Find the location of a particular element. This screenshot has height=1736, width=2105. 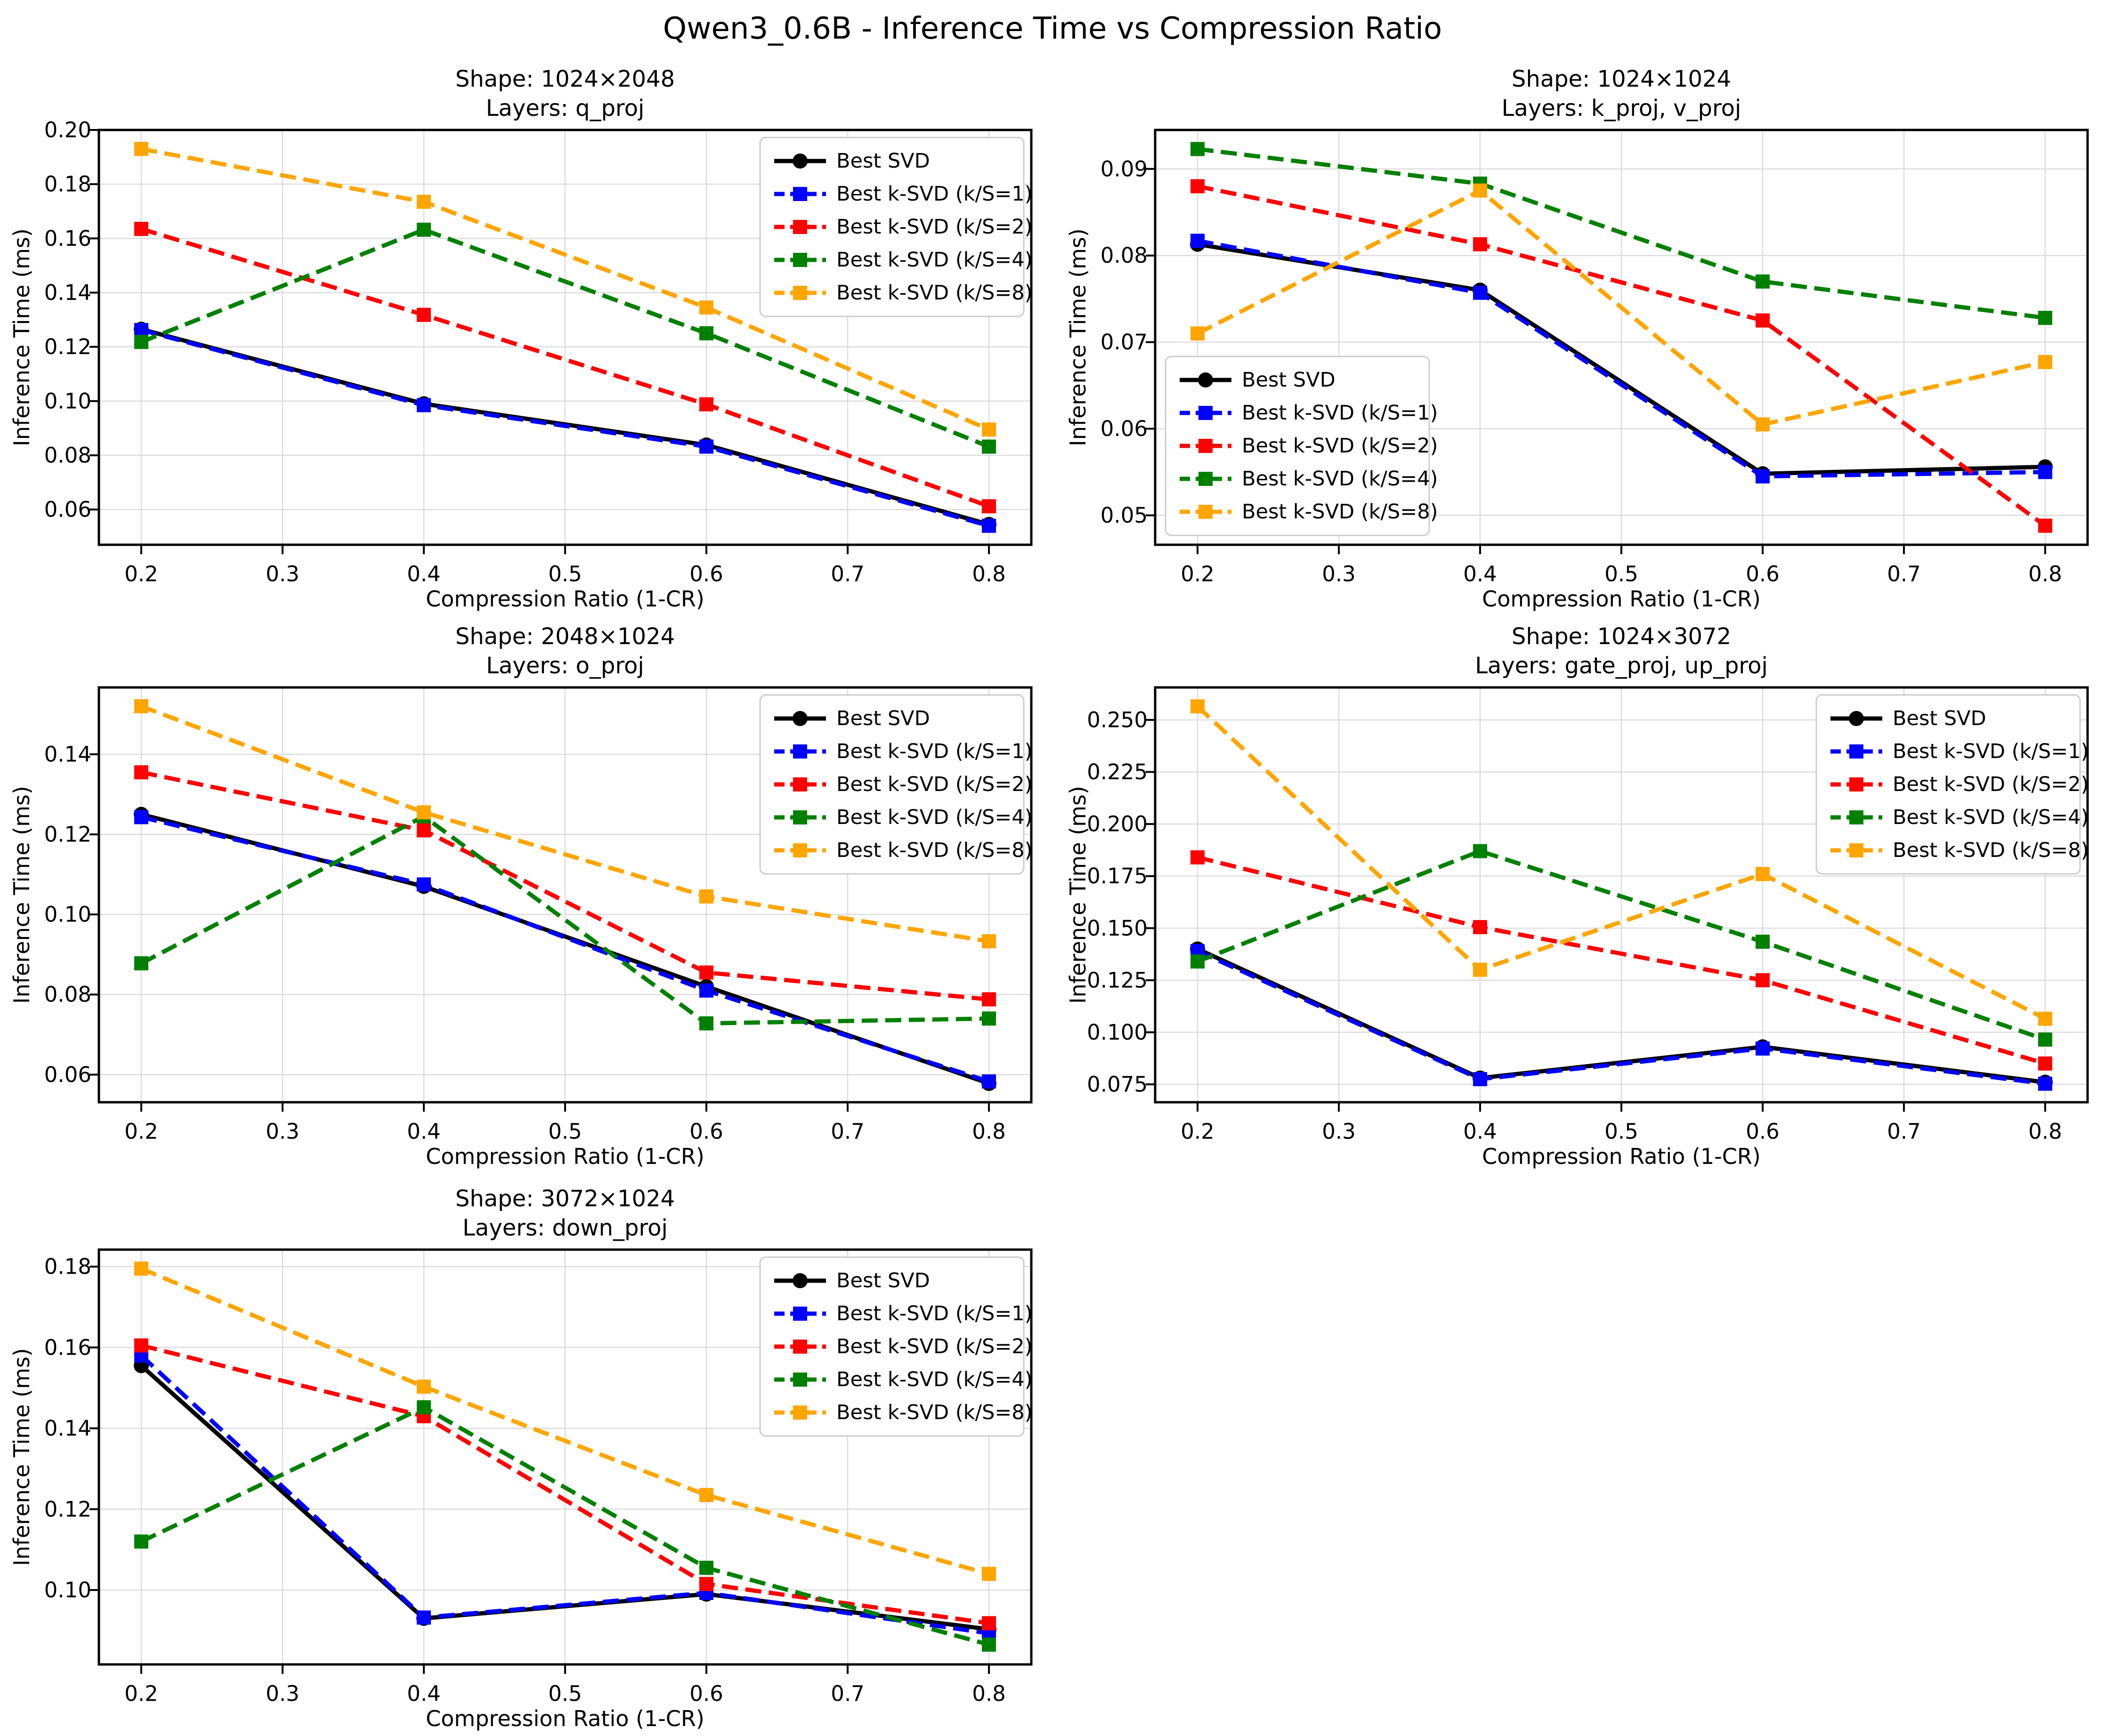

series-best-k-svd-k-s-2- is located at coordinates (1621, 961).